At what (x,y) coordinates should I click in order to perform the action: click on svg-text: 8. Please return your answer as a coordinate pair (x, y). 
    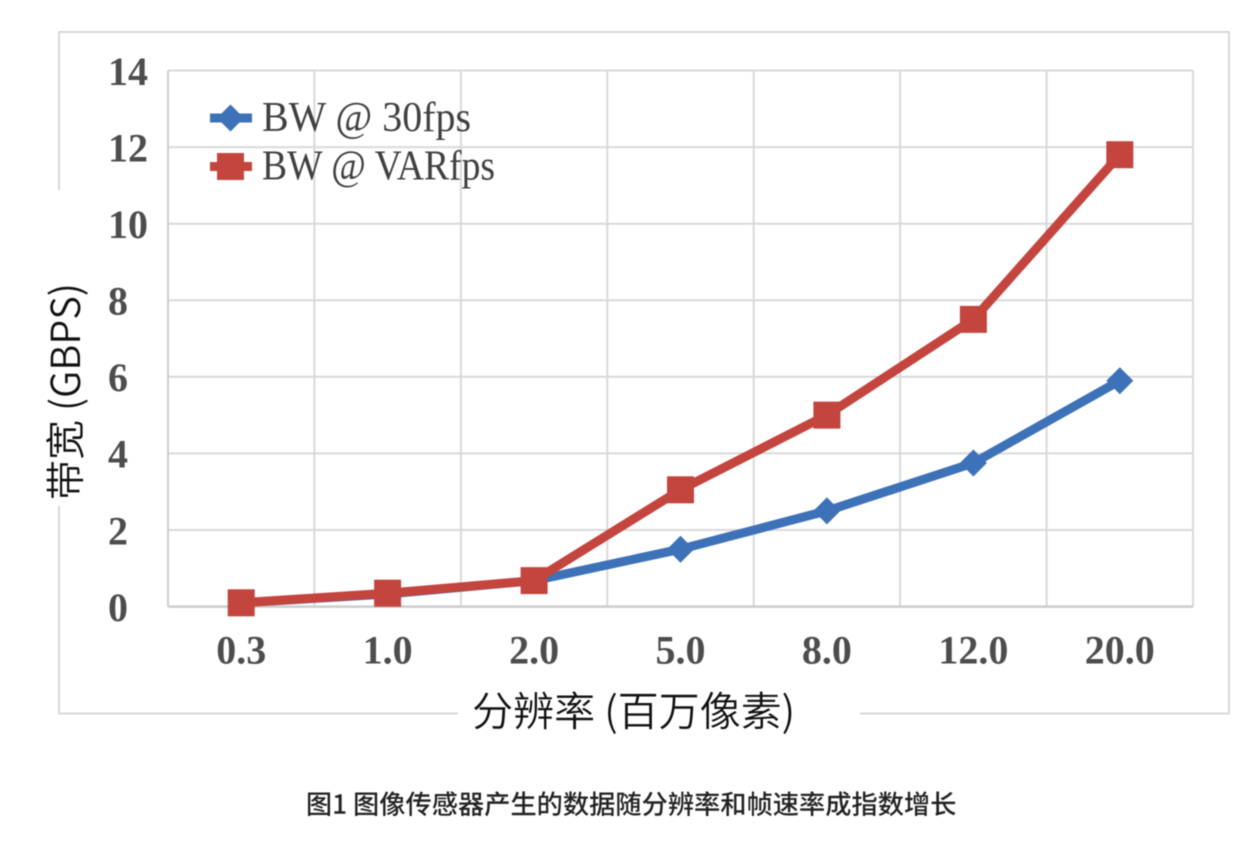
    Looking at the image, I should click on (118, 301).